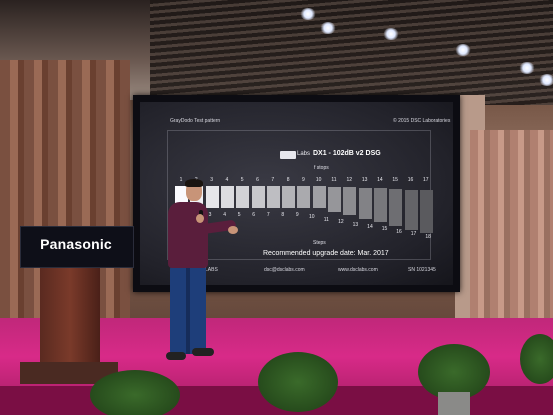 Image resolution: width=553 pixels, height=415 pixels. Describe the element at coordinates (69, 373) in the screenshot. I see `podium-base` at that location.